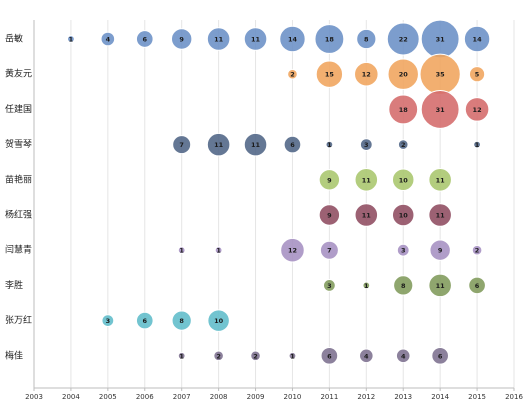 The width and height of the screenshot is (525, 404). Describe the element at coordinates (329, 145) in the screenshot. I see `bubble-label-4-2011: 1` at that location.